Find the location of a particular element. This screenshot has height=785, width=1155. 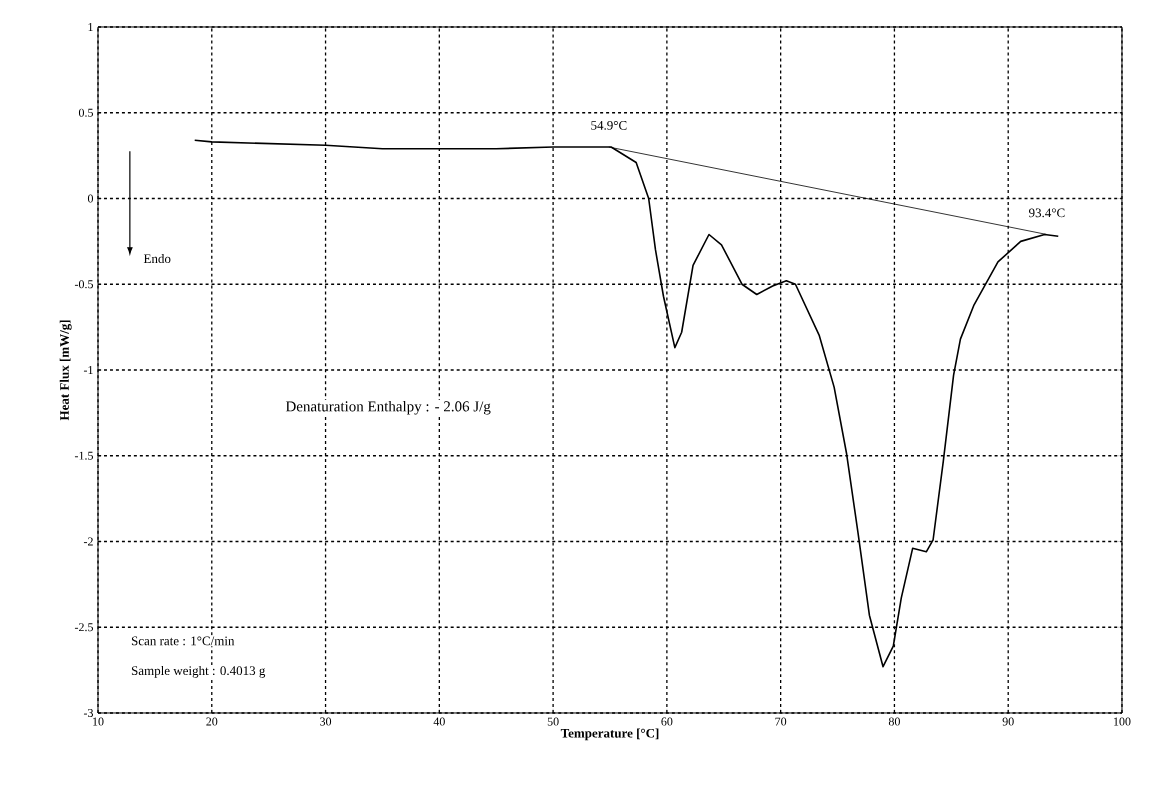

y-axis-title: Heat Flux [mW/g] is located at coordinates (65, 370).